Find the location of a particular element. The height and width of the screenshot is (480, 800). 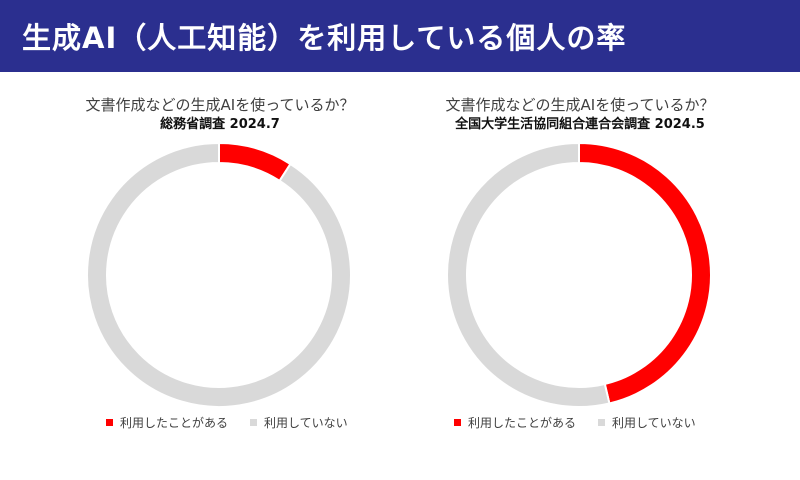

chart-subtitle: 全国大学生活協同組合連合会調査 2024.5 is located at coordinates (580, 124).